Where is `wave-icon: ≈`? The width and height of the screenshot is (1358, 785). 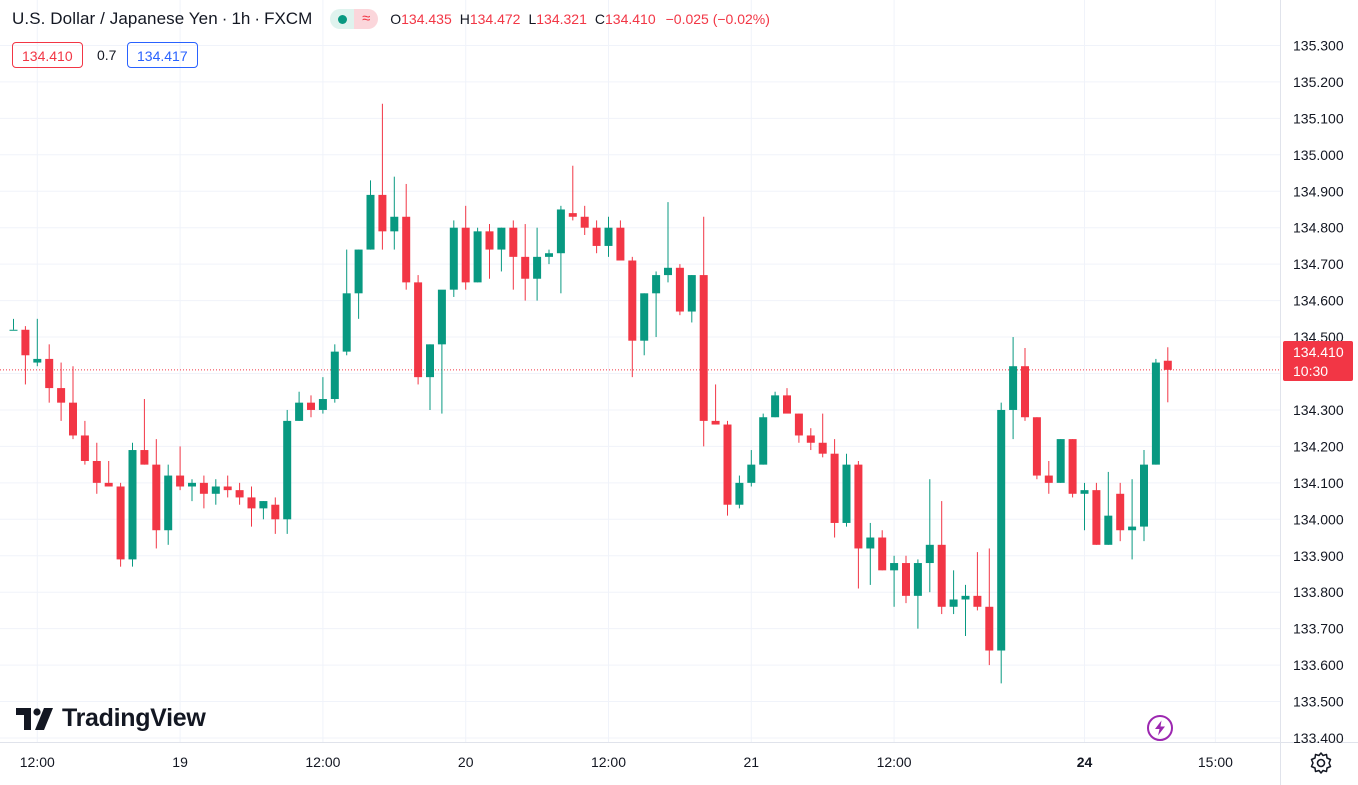 wave-icon: ≈ is located at coordinates (366, 19).